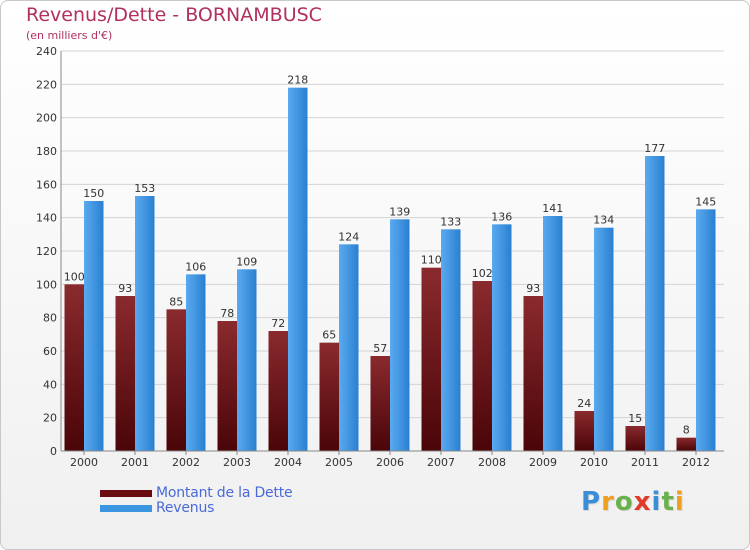 The image size is (750, 550). Describe the element at coordinates (594, 462) in the screenshot. I see `x-tick-label: 2010` at that location.